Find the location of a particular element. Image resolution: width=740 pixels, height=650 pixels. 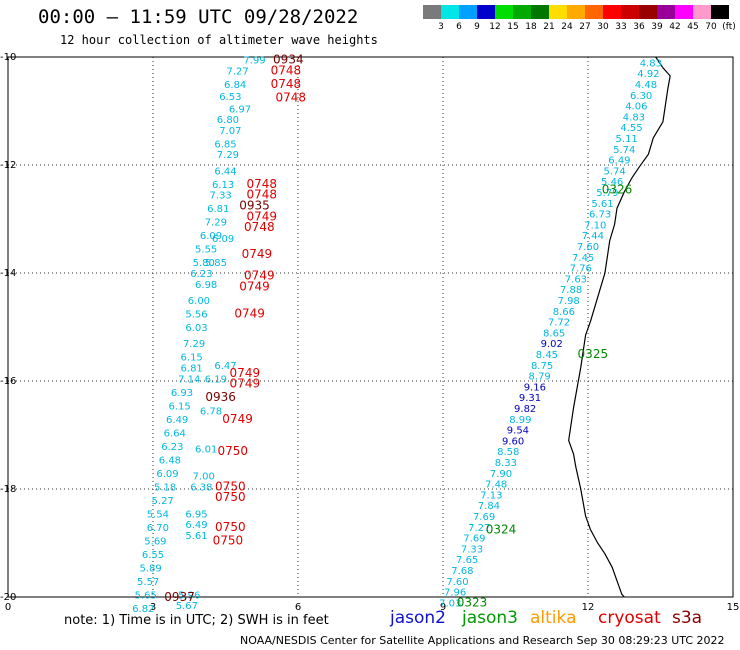

wave-height-label: 6.00 is located at coordinates (199, 301).